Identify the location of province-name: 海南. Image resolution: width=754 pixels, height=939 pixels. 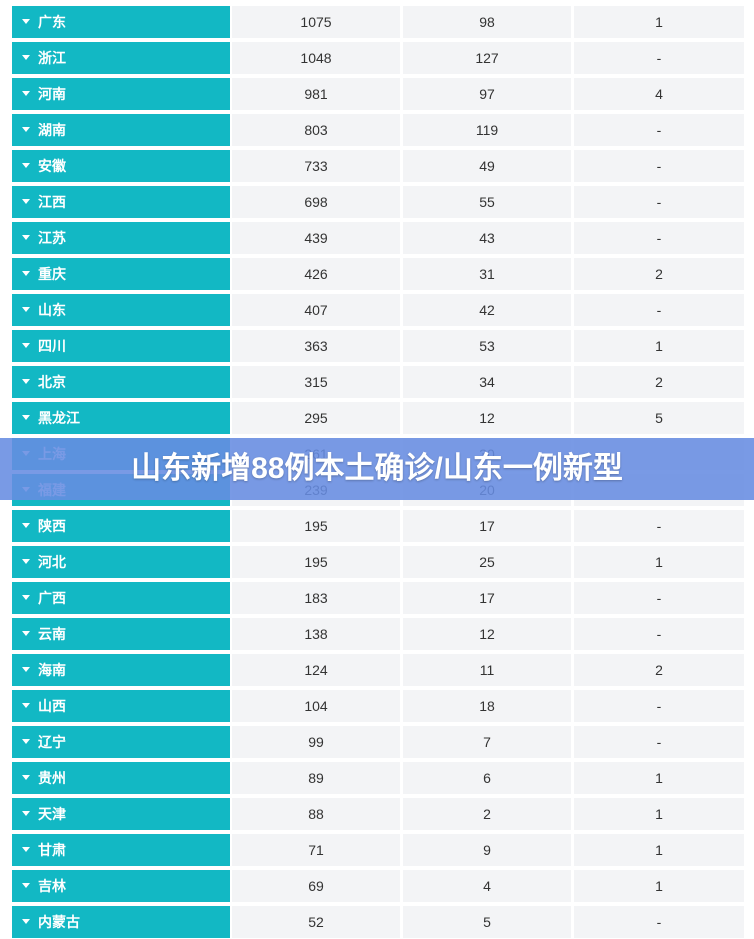
(52, 670).